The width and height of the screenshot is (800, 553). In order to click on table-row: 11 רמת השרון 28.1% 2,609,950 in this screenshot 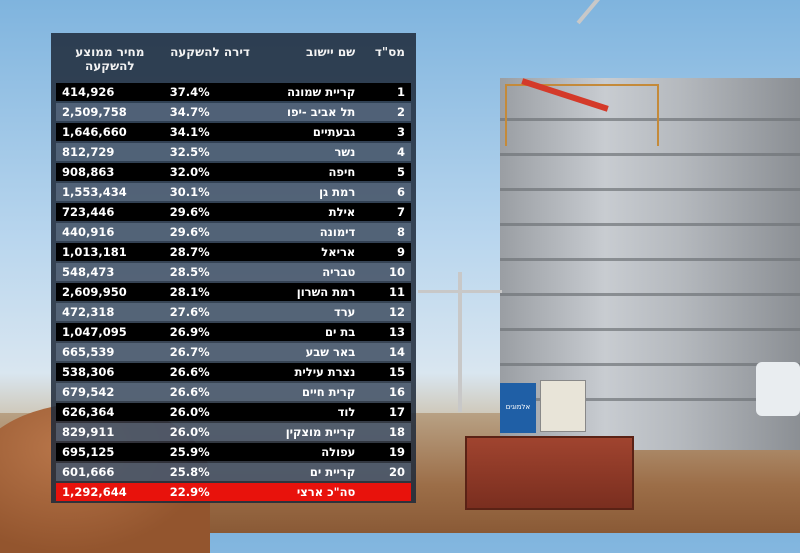, I will do `click(233, 292)`.